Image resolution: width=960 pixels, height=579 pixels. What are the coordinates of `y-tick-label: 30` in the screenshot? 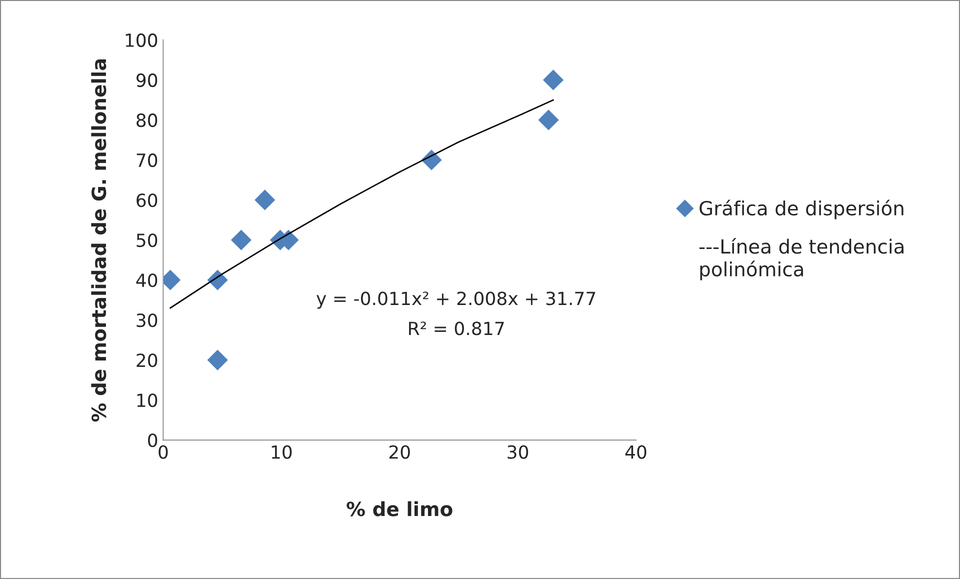 It's located at (147, 320).